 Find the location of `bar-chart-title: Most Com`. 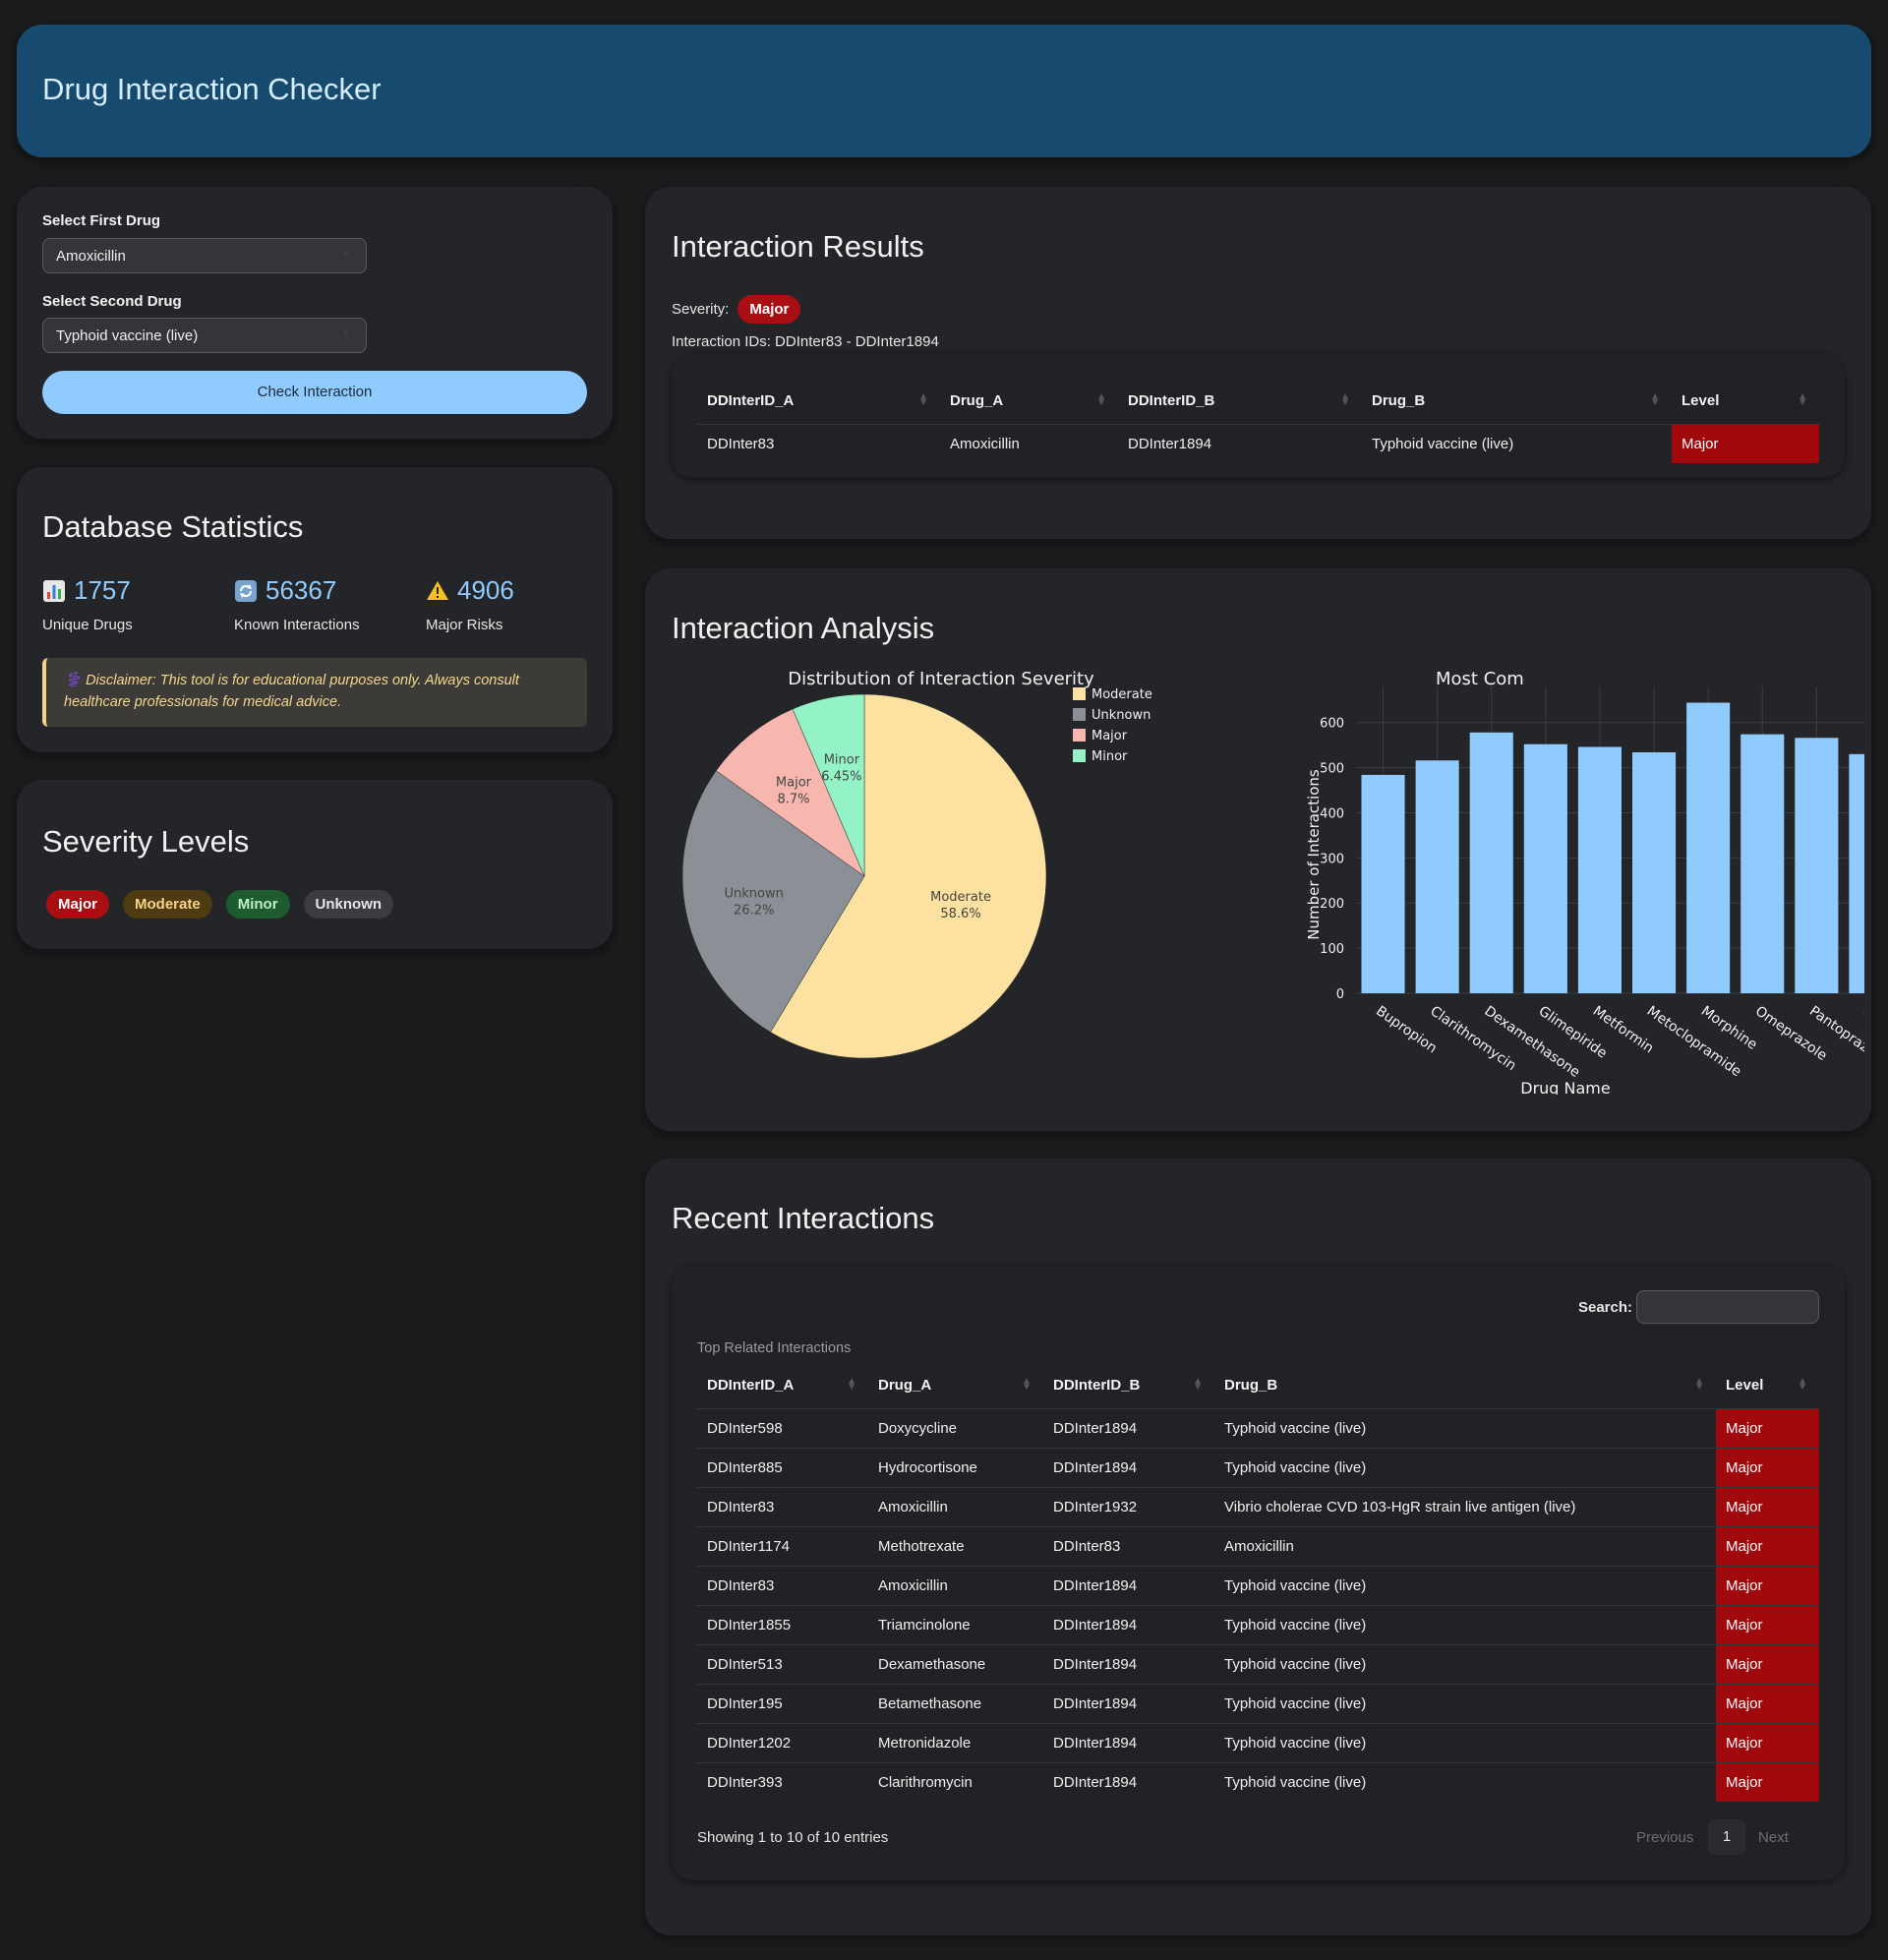

bar-chart-title: Most Com is located at coordinates (1480, 679).